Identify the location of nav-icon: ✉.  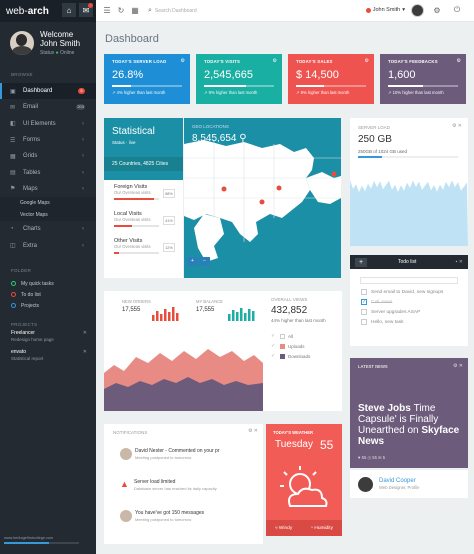
(13, 107).